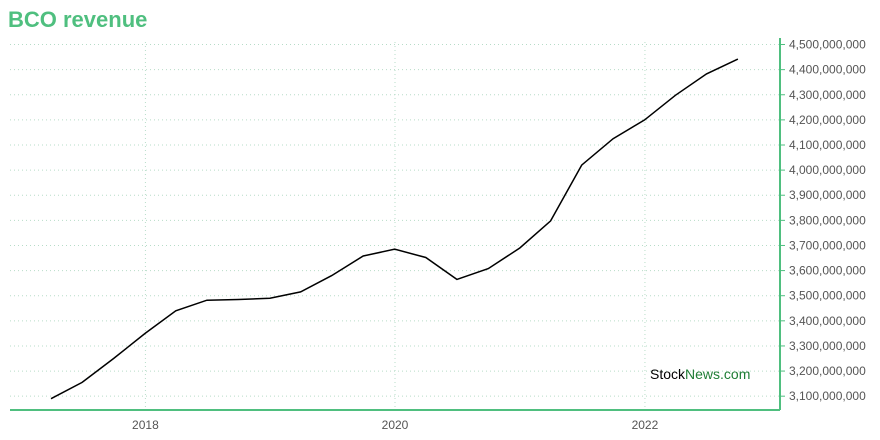 The image size is (880, 440). What do you see at coordinates (827, 70) in the screenshot?
I see `y-tick-label: 4,400,000,000` at bounding box center [827, 70].